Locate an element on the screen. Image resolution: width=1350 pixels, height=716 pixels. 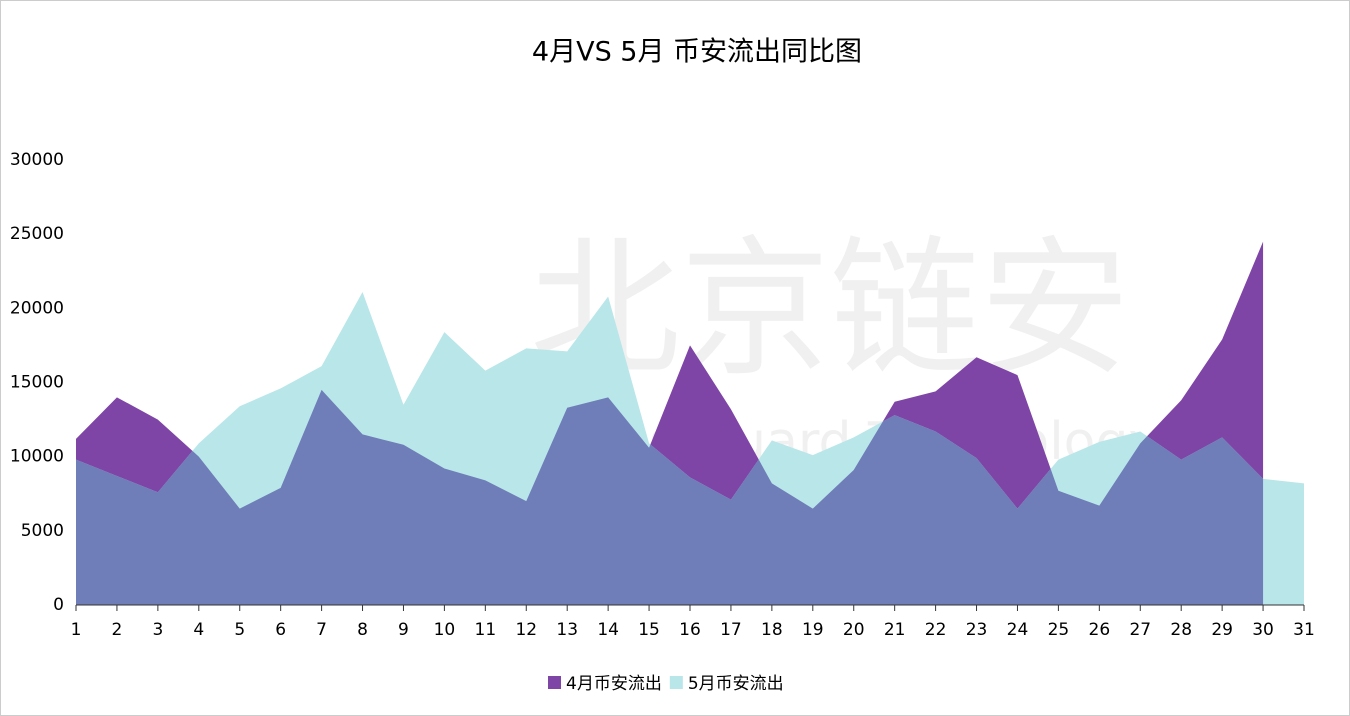
x-tick-label: 17 is located at coordinates (731, 630).